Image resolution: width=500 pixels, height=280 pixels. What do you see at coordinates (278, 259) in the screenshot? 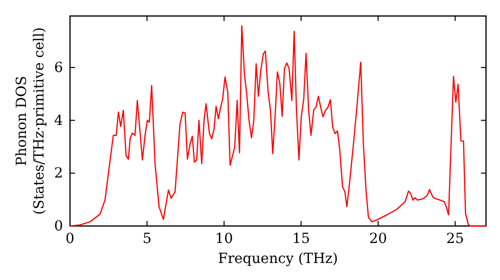
I see `x-axis-title: Frequency (THz)` at bounding box center [278, 259].